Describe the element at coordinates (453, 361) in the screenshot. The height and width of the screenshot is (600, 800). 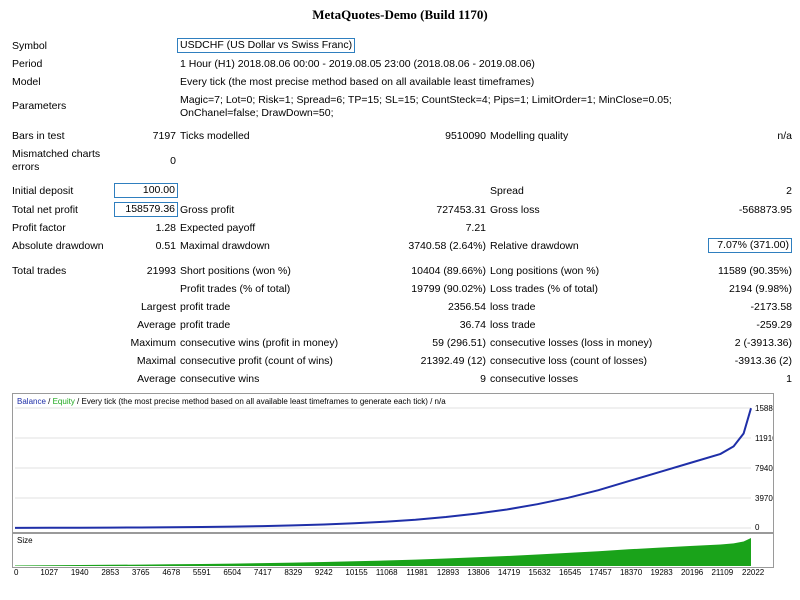
I see `maximal-consec-profit-value: 21392.49 (12)` at that location.